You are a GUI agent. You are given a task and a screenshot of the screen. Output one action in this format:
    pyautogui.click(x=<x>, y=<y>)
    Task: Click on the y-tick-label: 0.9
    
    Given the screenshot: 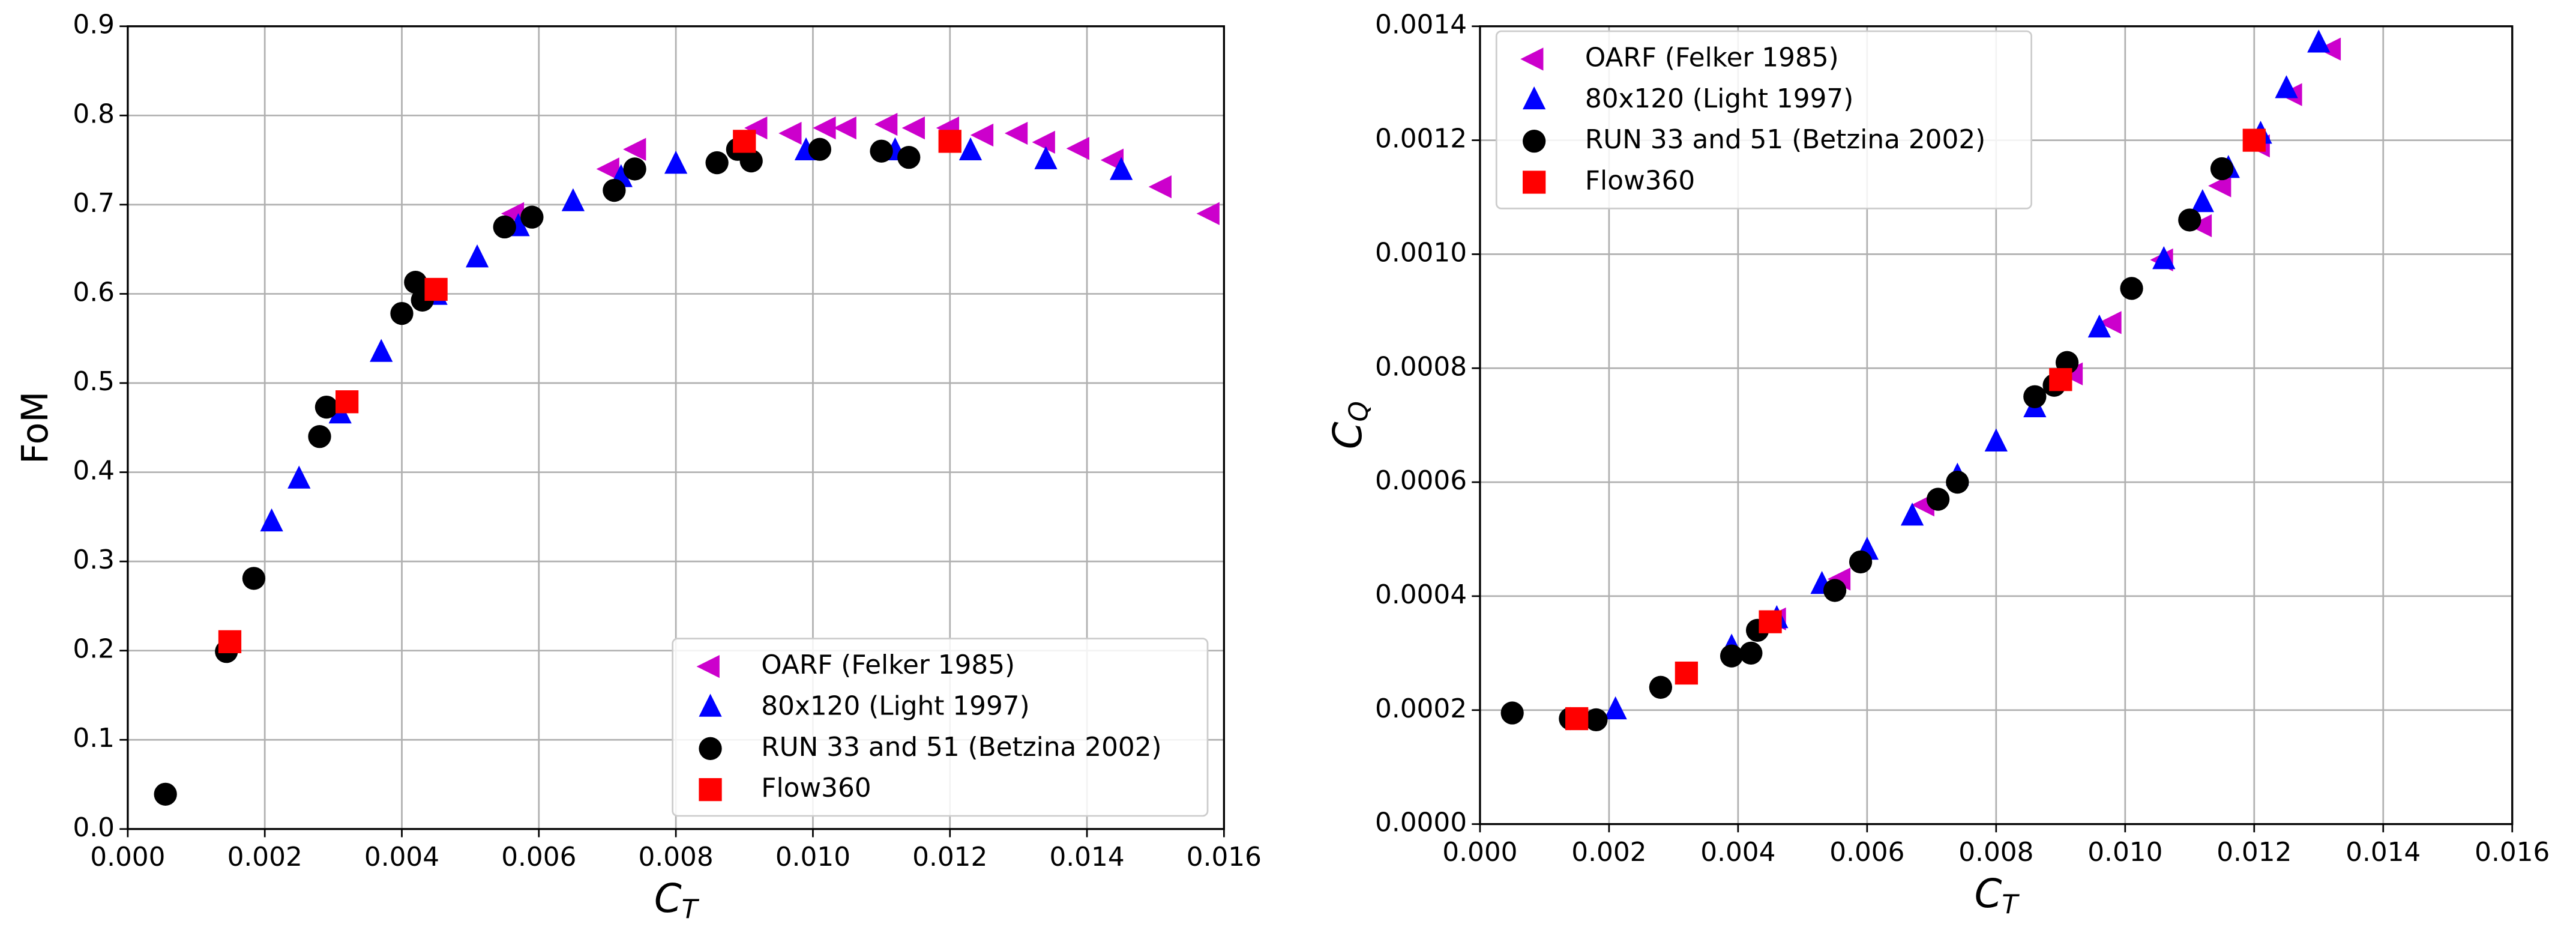 What is the action you would take?
    pyautogui.click(x=94, y=25)
    